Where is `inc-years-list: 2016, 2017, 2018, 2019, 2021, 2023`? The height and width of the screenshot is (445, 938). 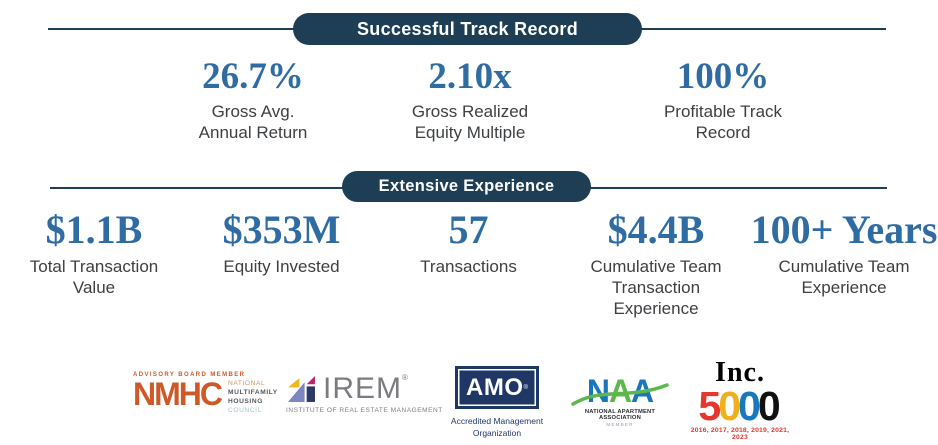
inc-years-list: 2016, 2017, 2018, 2019, 2021, 2023 is located at coordinates (740, 433).